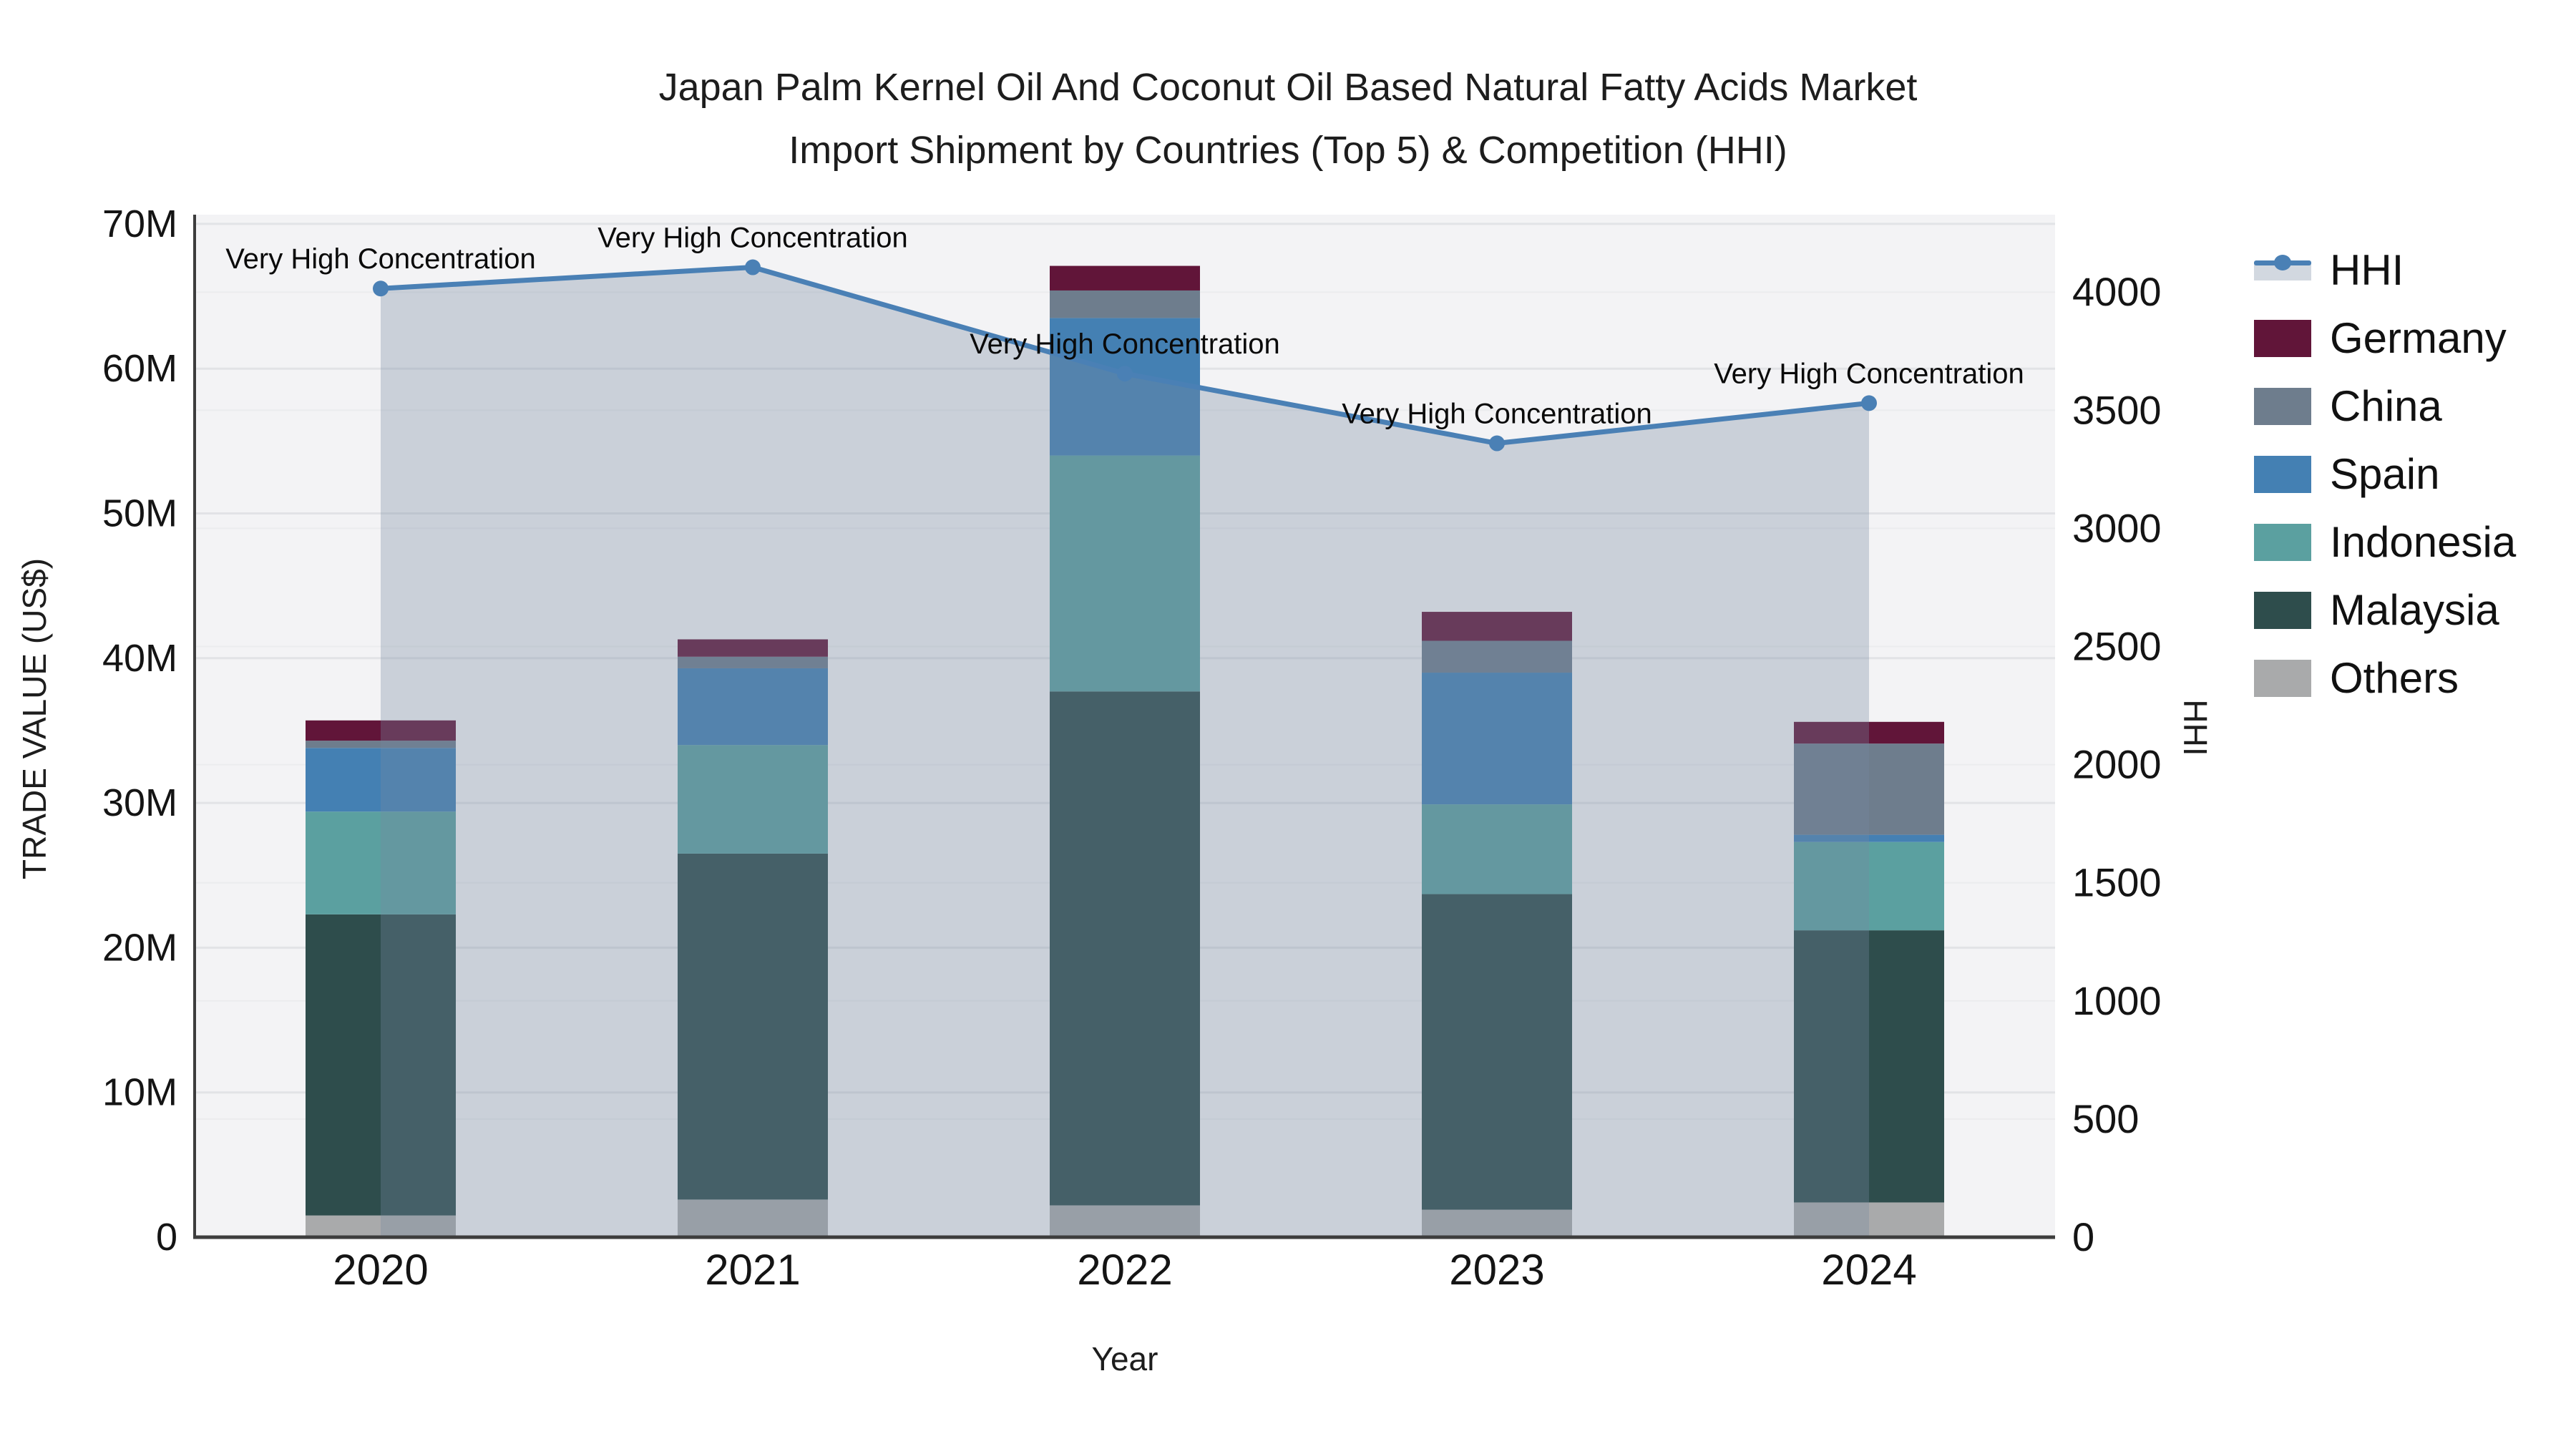 The height and width of the screenshot is (1449, 2576). What do you see at coordinates (139, 802) in the screenshot?
I see `y-left-tick-label: 30M` at bounding box center [139, 802].